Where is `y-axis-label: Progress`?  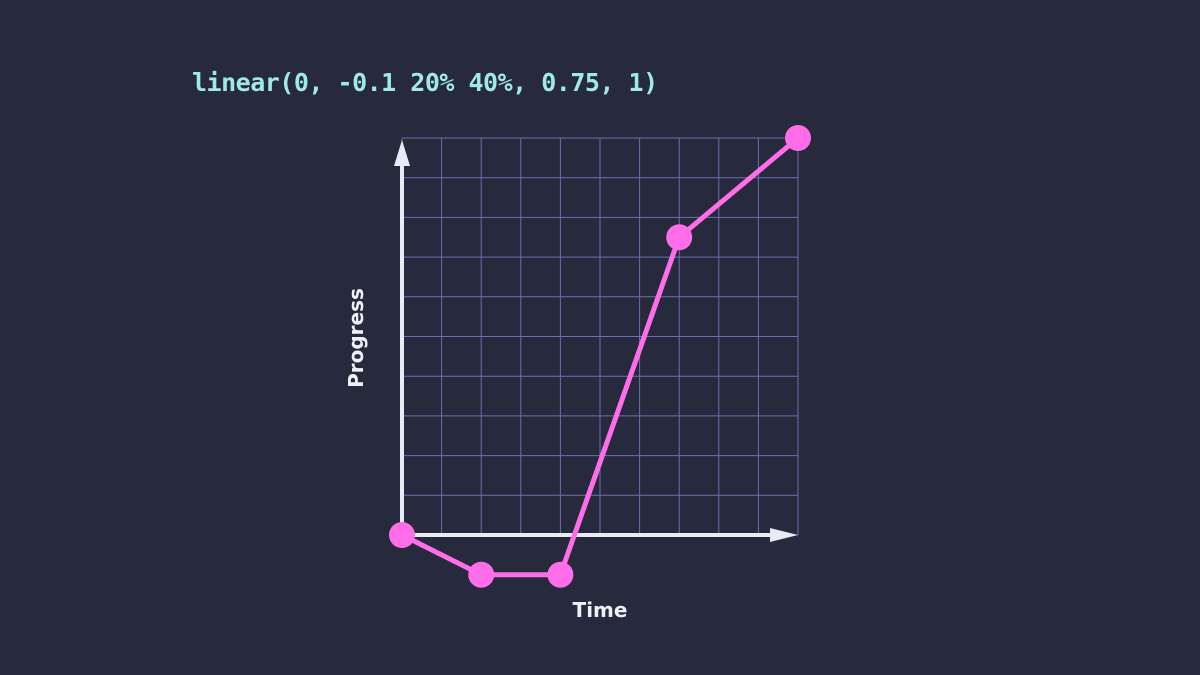
y-axis-label: Progress is located at coordinates (356, 338).